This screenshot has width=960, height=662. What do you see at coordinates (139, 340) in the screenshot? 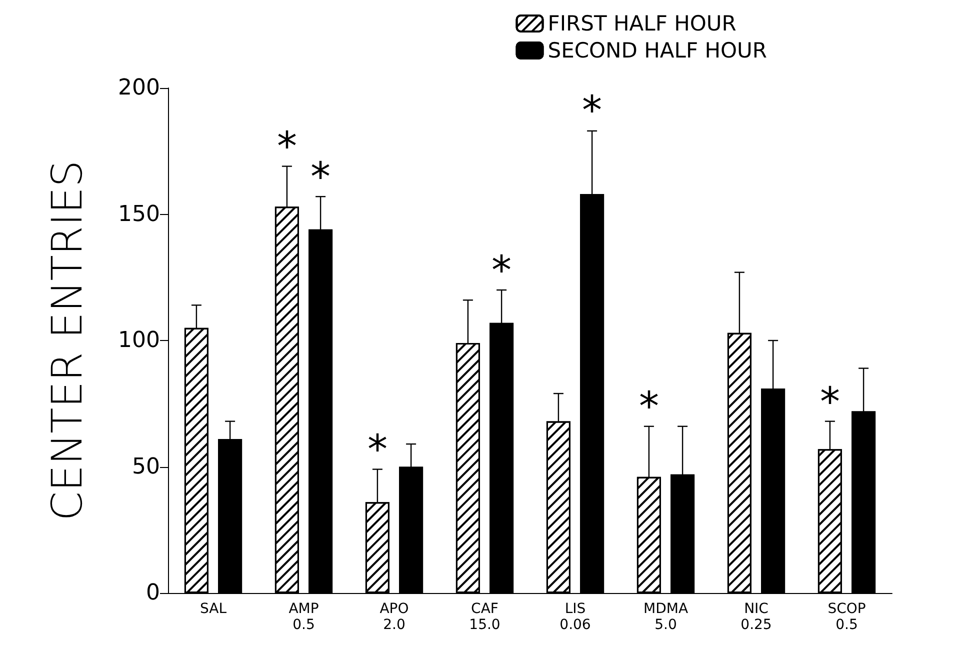
I see `y-tick-label: 100` at bounding box center [139, 340].